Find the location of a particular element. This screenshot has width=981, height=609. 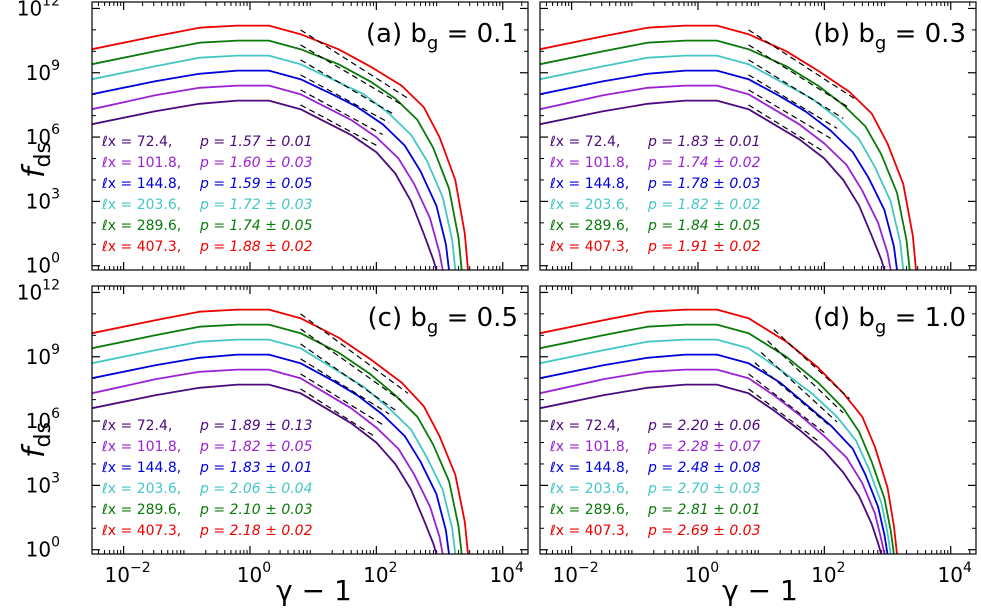

panel-title-suffix: = 0.3 is located at coordinates (926, 34).